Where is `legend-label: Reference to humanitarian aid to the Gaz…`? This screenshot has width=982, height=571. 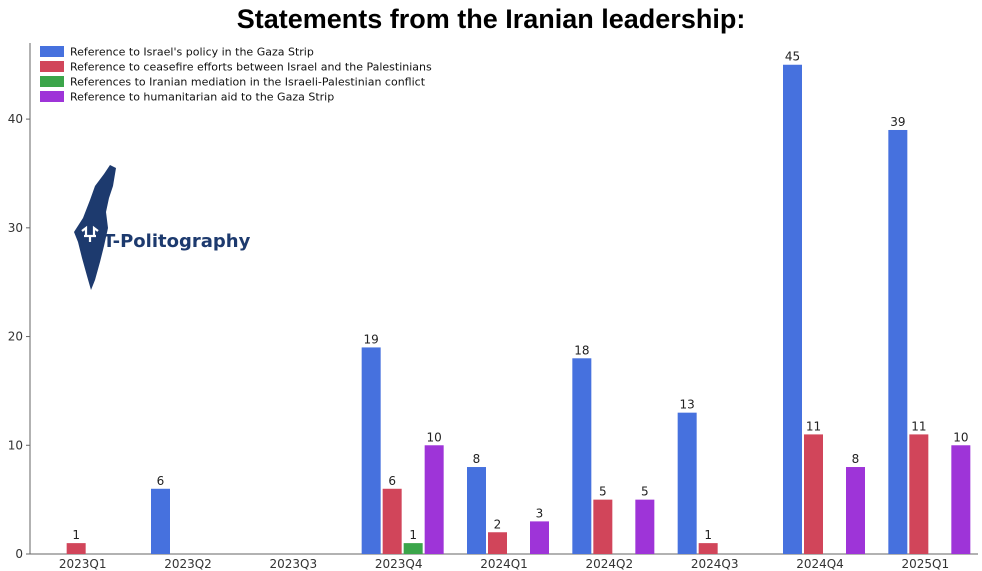
legend-label: Reference to humanitarian aid to the Gaz… is located at coordinates (202, 97).